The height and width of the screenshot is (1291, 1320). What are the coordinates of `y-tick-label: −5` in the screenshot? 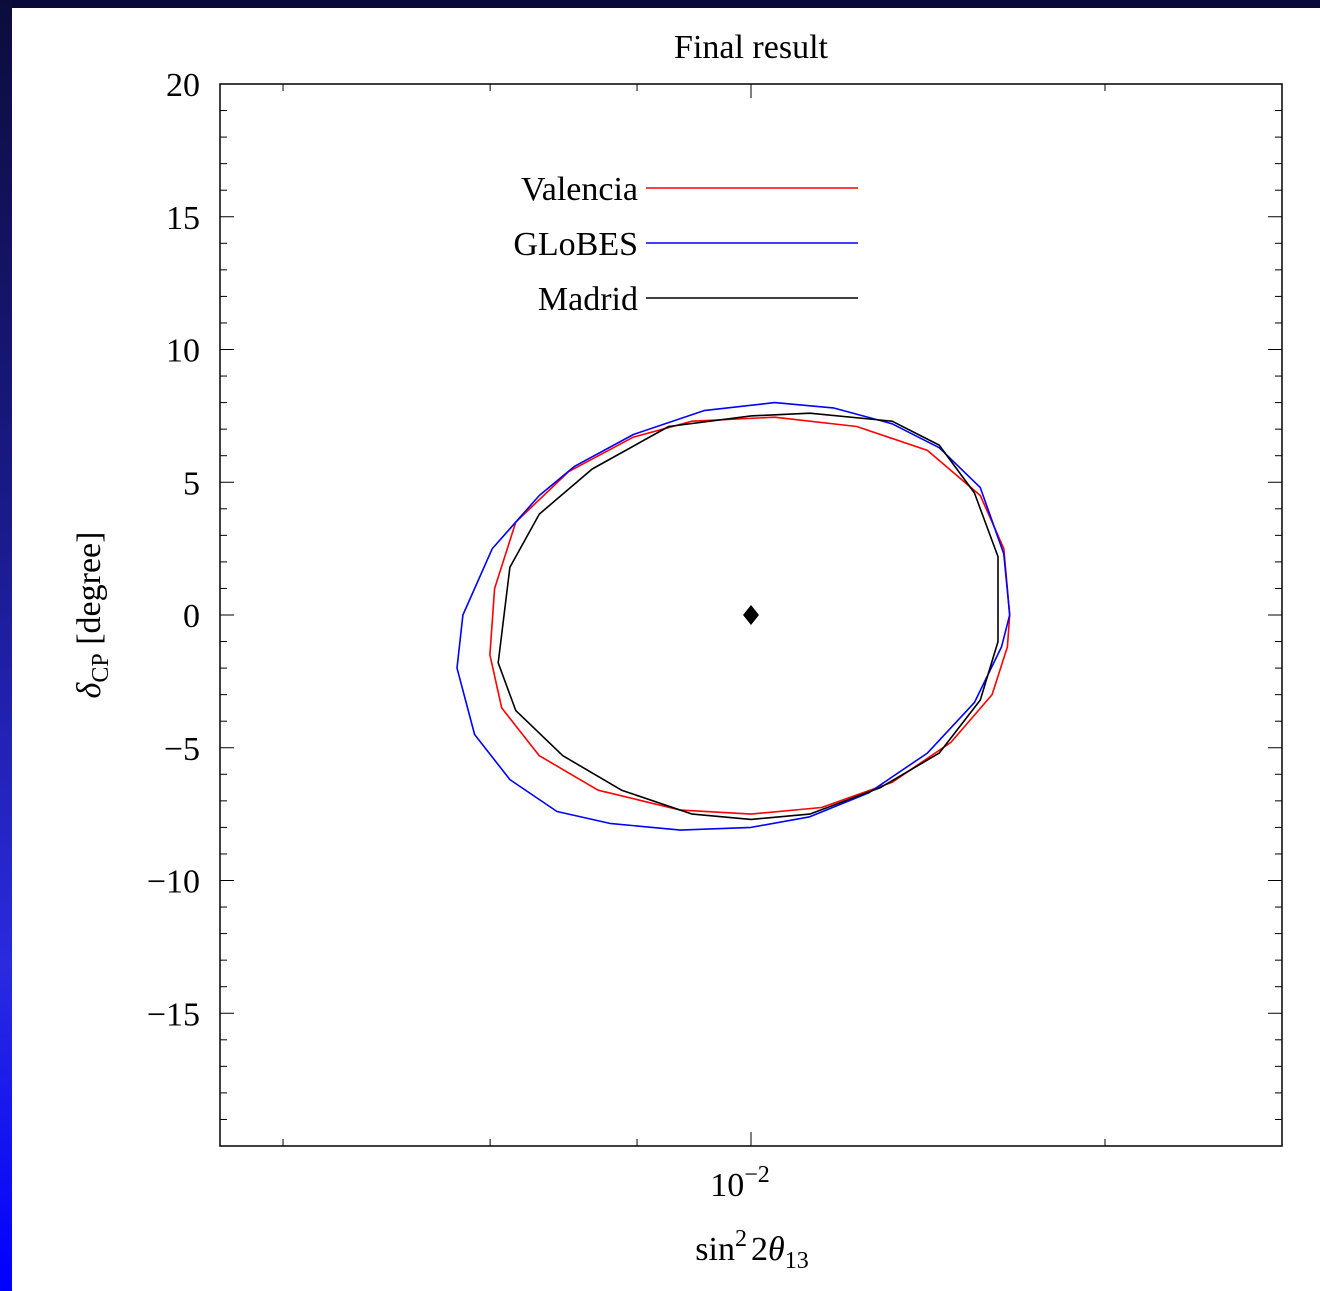 It's located at (182, 749).